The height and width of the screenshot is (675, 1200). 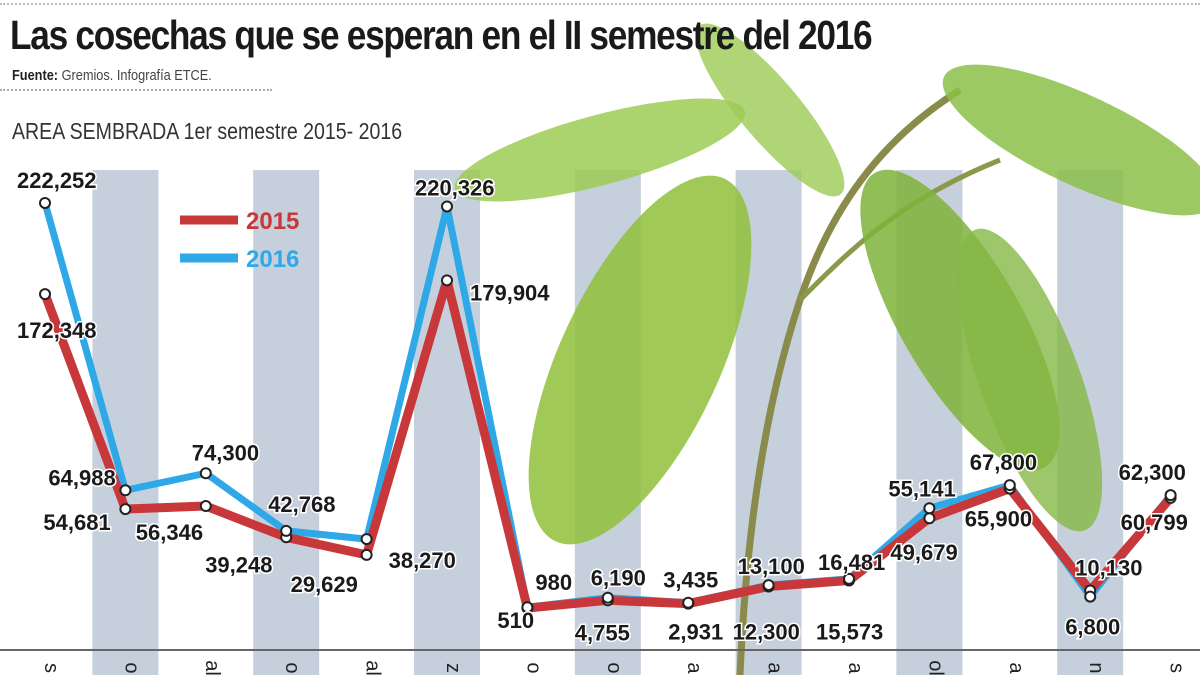 I want to click on data-label-2015: 54,681, so click(x=76, y=522).